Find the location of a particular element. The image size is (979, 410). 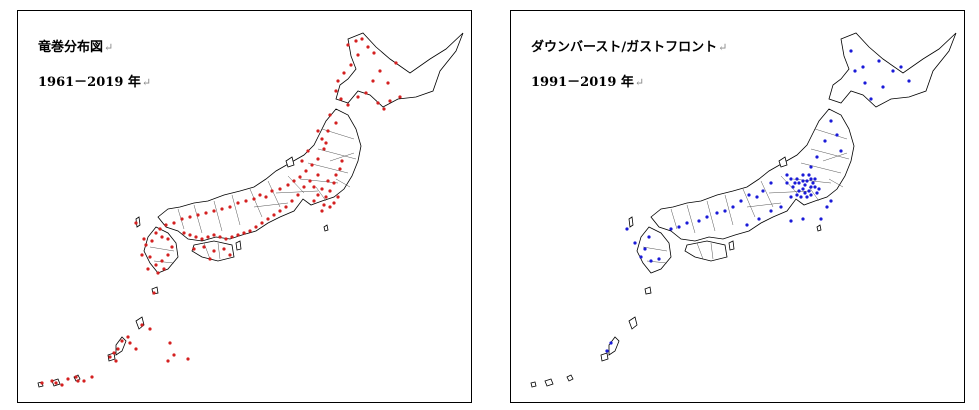

map-period: 1961－2019 年↵ is located at coordinates (95, 82).